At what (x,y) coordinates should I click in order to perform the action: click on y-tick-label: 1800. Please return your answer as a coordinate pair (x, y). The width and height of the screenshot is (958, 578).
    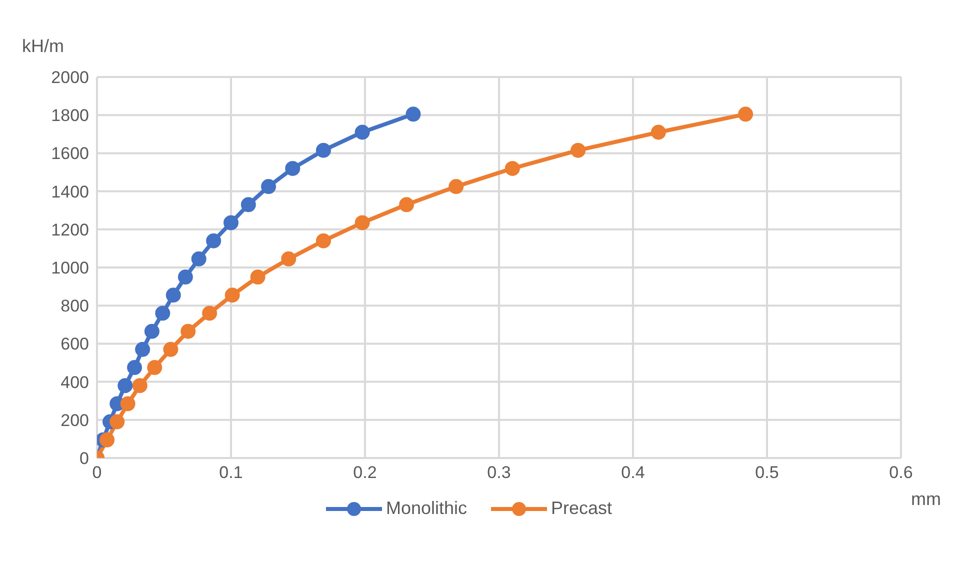
    Looking at the image, I should click on (70, 116).